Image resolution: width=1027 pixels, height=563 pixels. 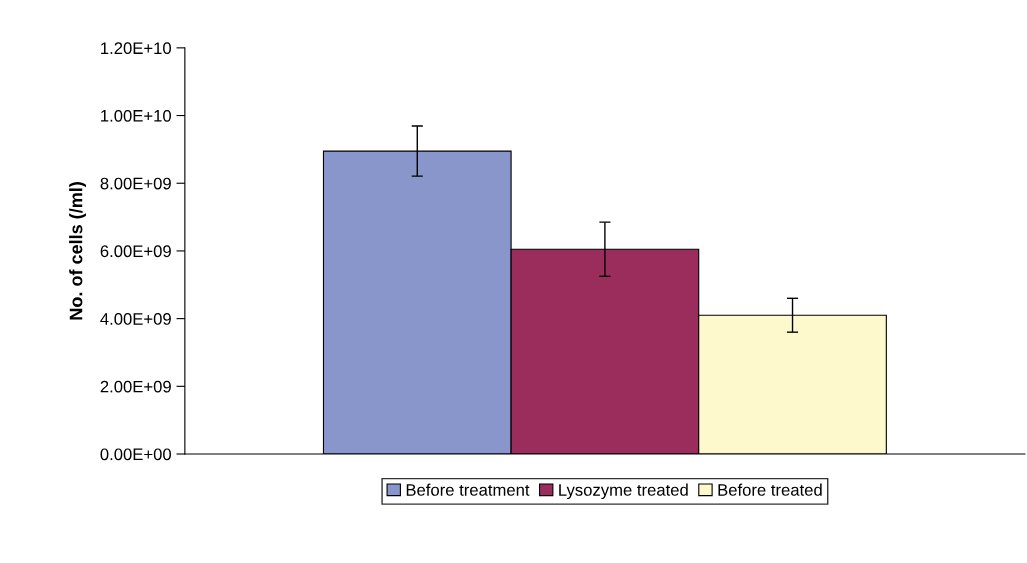 I want to click on y-tick-label: 6.00E+09, so click(x=135, y=251).